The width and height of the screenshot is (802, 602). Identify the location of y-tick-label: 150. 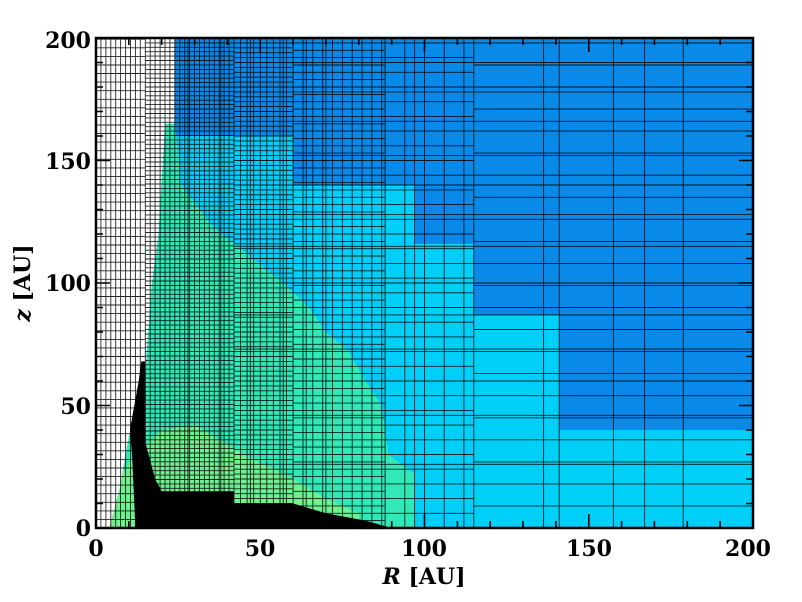
(68, 162).